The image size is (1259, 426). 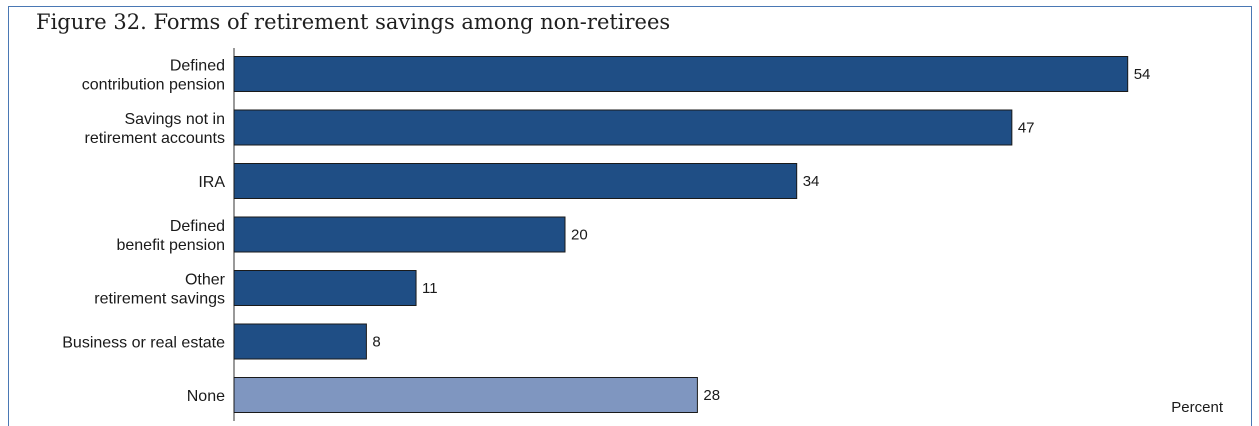 What do you see at coordinates (1197, 407) in the screenshot?
I see `x-axis-unit-label: Percent` at bounding box center [1197, 407].